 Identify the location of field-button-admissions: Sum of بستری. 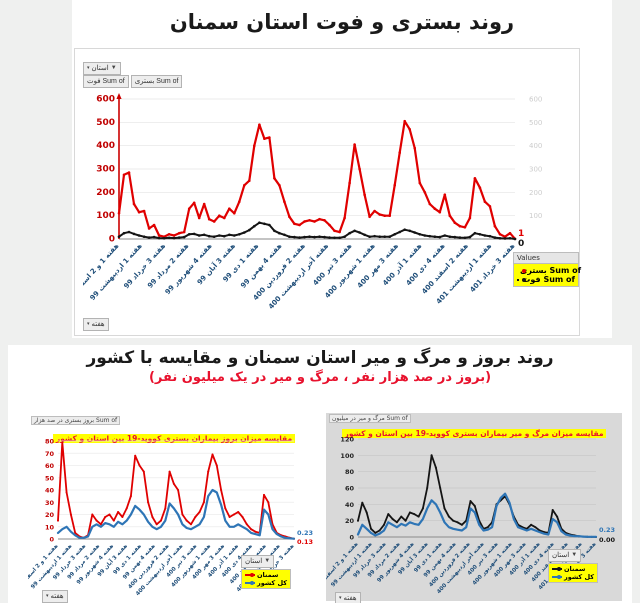
(156, 81).